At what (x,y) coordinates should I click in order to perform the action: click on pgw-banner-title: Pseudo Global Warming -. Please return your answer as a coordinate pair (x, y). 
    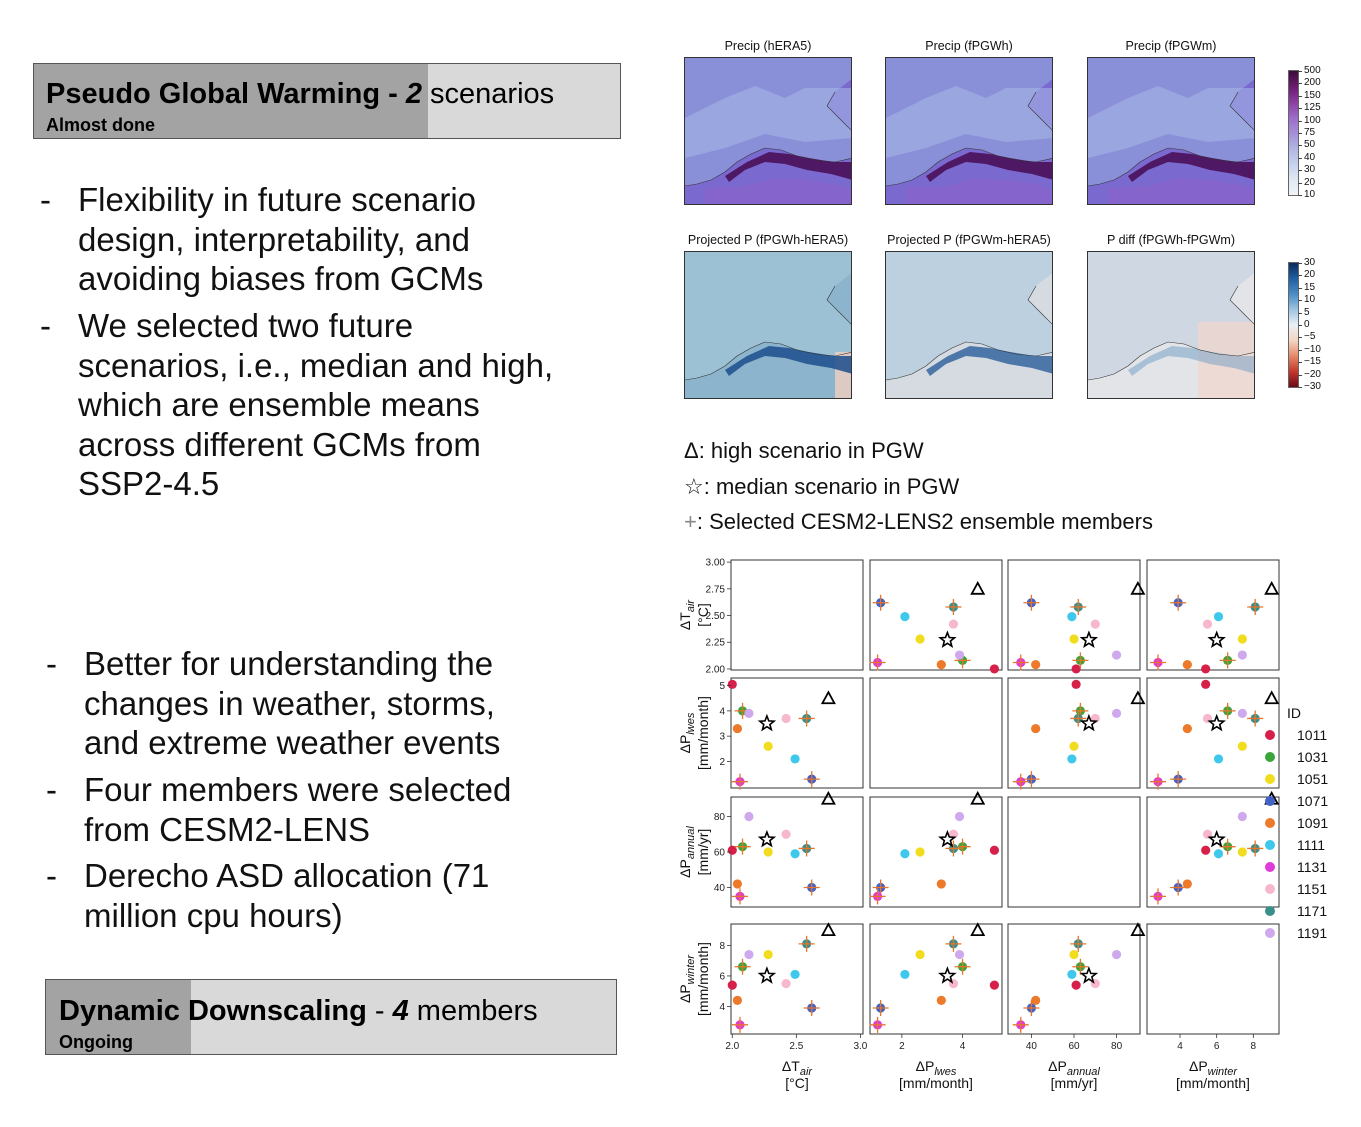
    Looking at the image, I should click on (226, 94).